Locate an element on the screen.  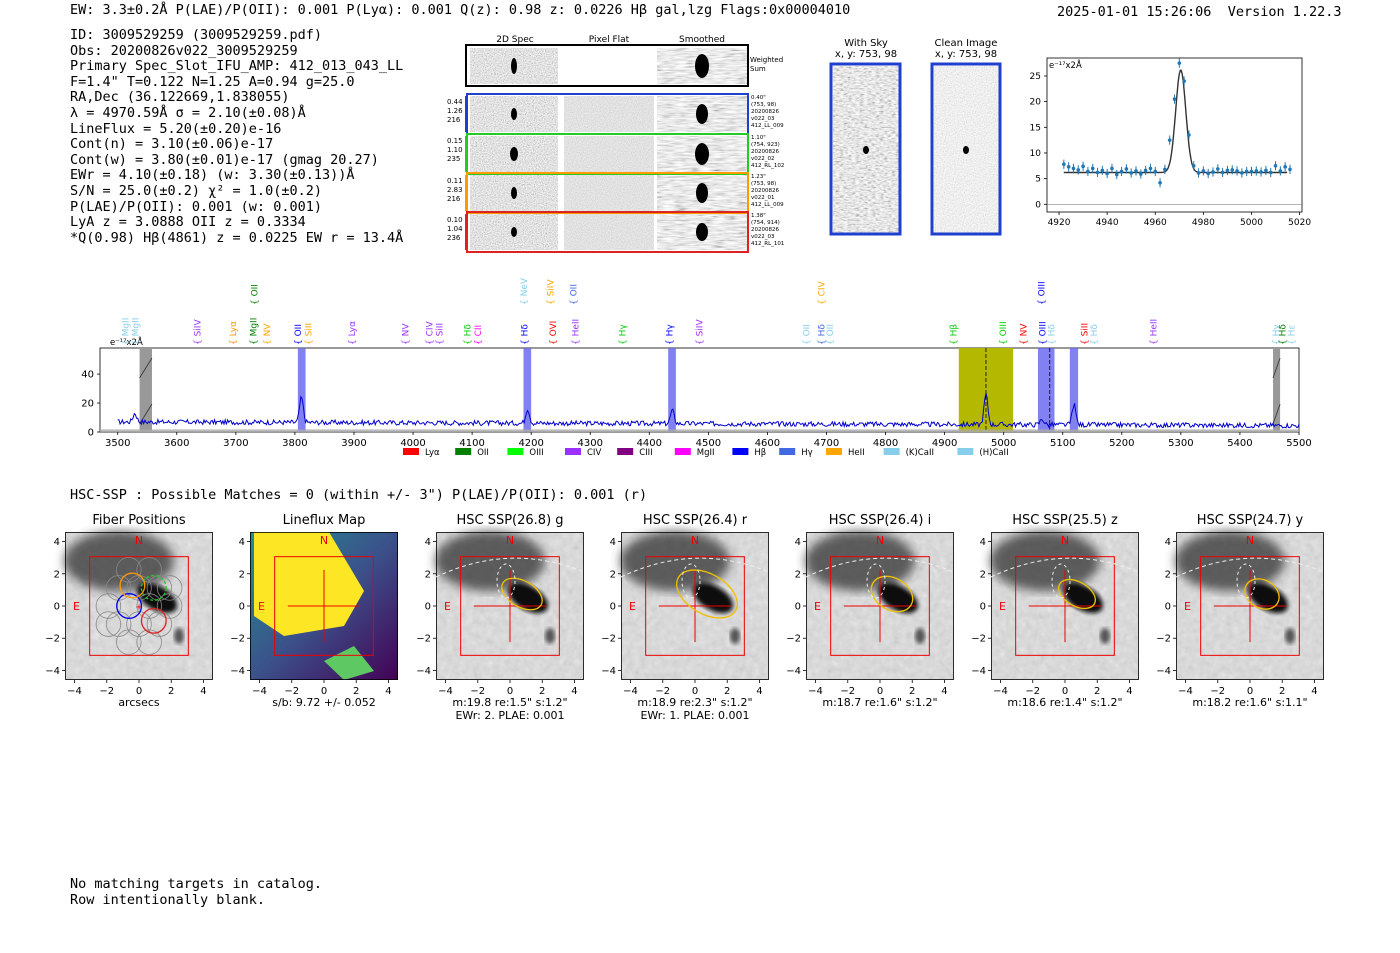
caption-line: s/b: 9.72 +/- 0.052 is located at coordinates (324, 702).